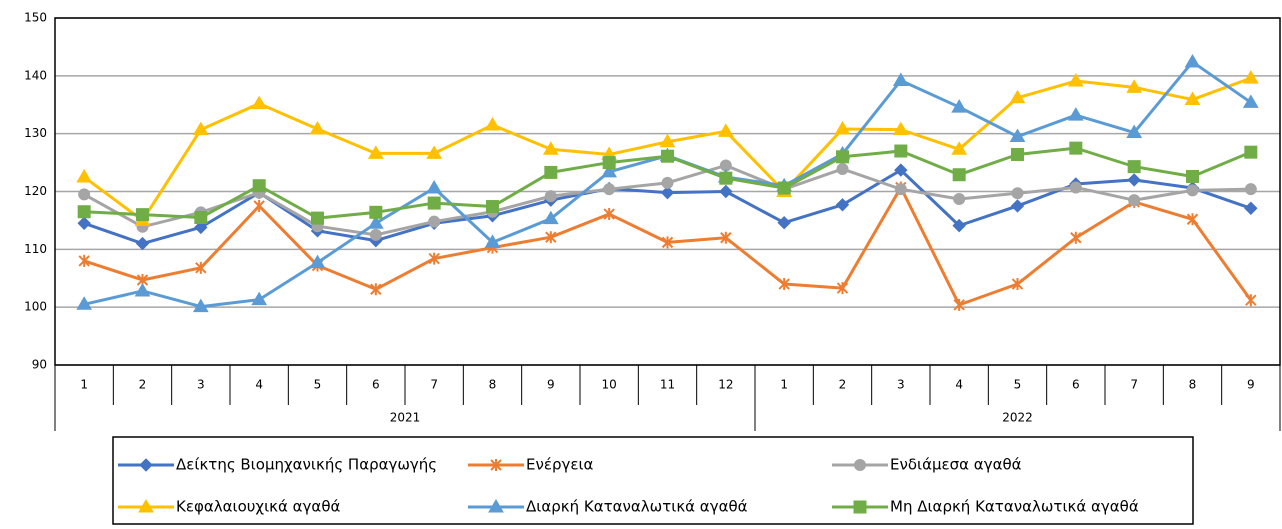  I want to click on x-tick-label: 12, so click(725, 385).